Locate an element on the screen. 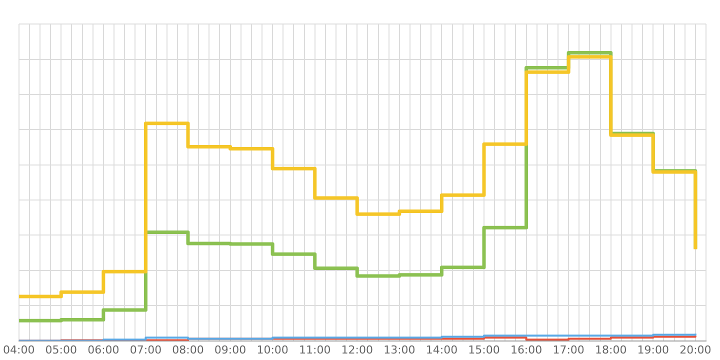 The height and width of the screenshot is (360, 720). x-tick-label: 06:00 is located at coordinates (104, 349).